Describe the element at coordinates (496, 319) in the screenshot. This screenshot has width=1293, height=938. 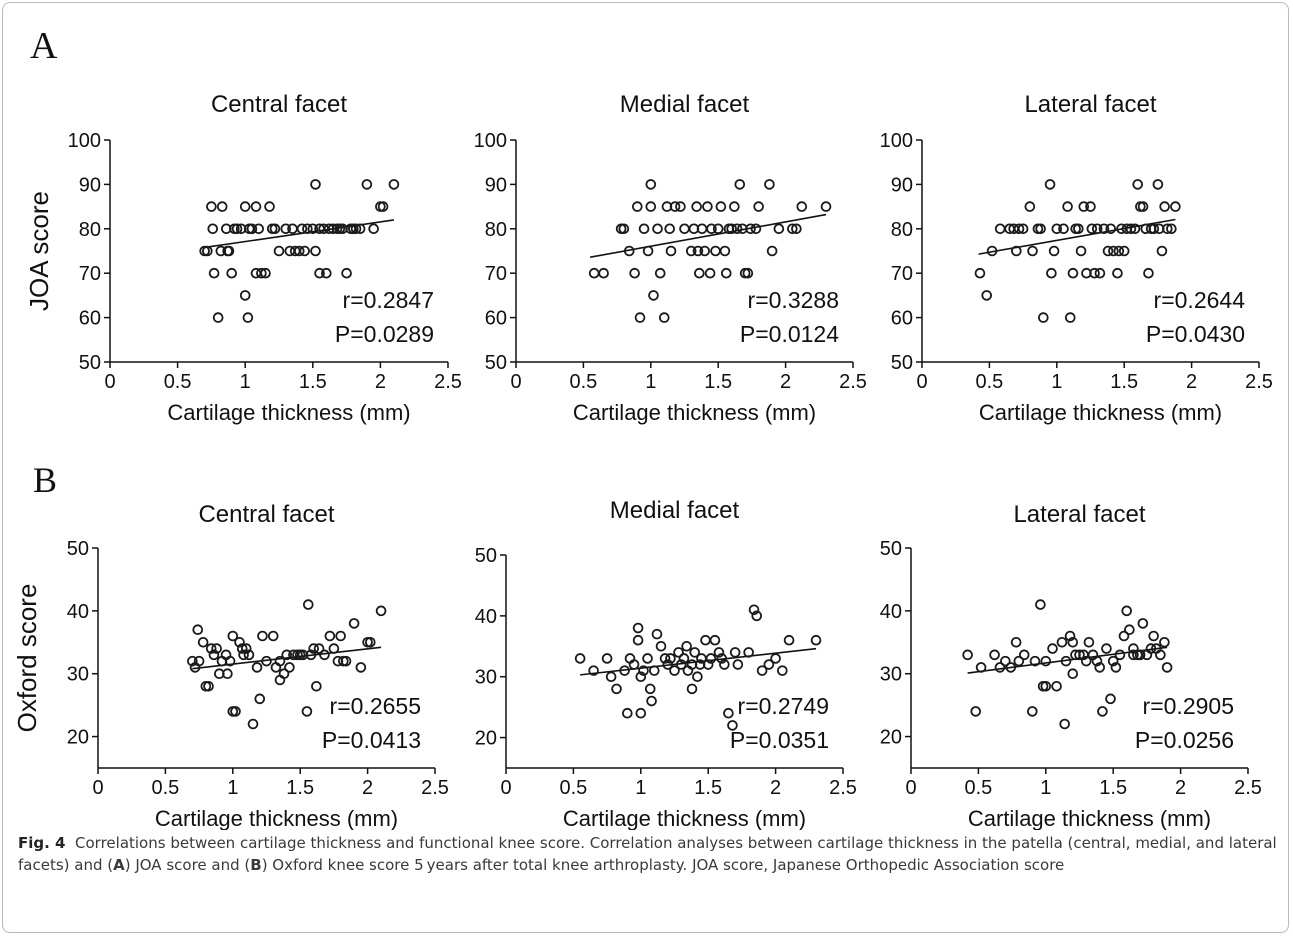
I see `y-tick-label: 60` at that location.